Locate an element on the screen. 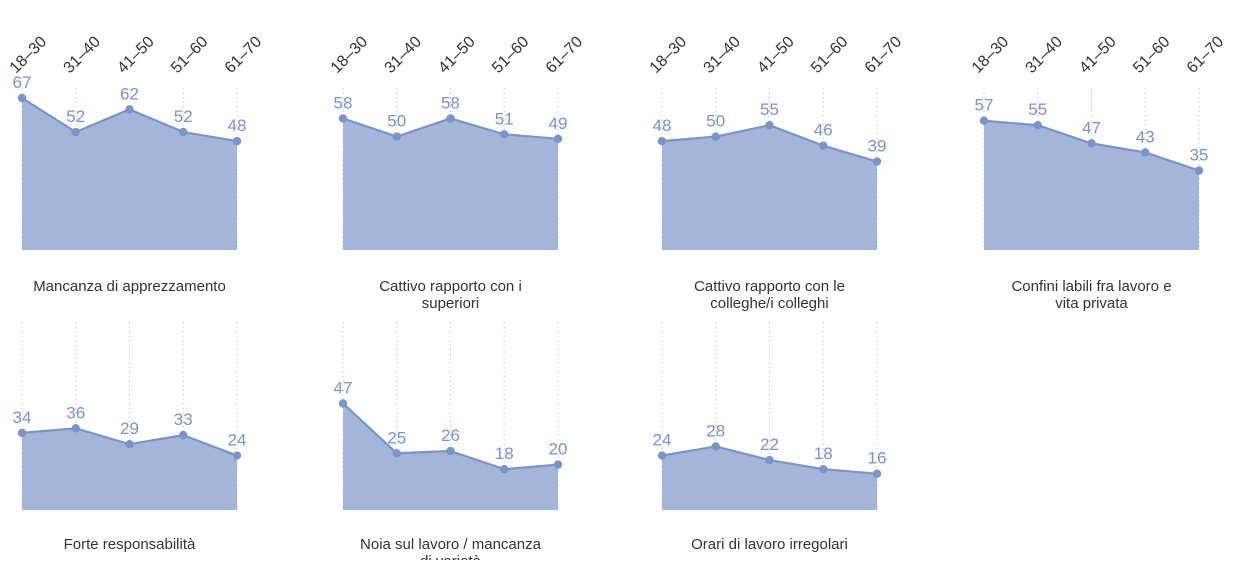 The width and height of the screenshot is (1236, 565). value-label-5: 49 is located at coordinates (558, 123).